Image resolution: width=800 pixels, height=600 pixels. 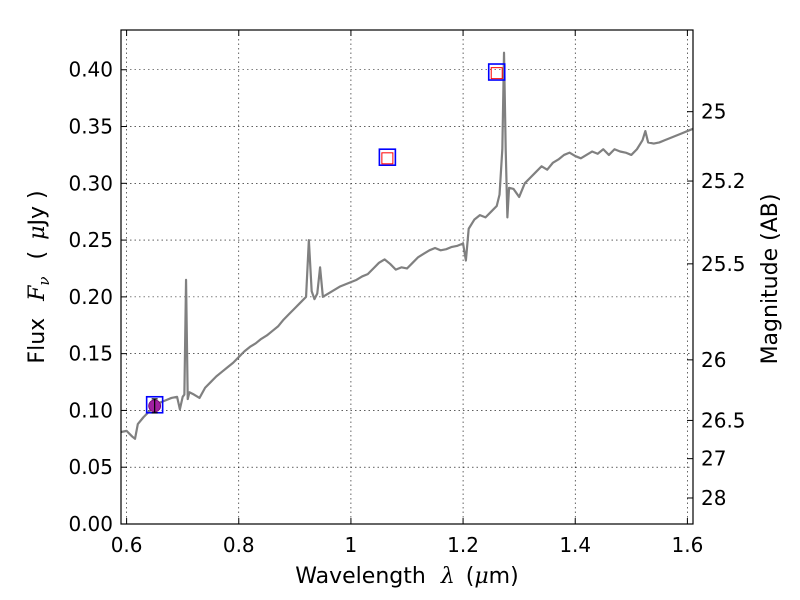 I want to click on y-tick-label: 0.30, so click(x=90, y=183).